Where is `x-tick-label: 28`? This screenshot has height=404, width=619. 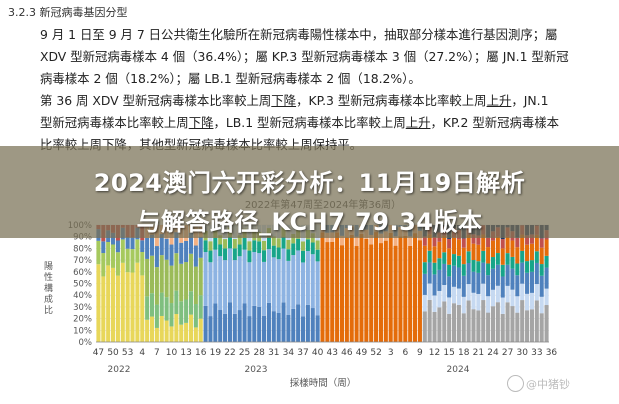 x-tick-label: 28 is located at coordinates (259, 353).